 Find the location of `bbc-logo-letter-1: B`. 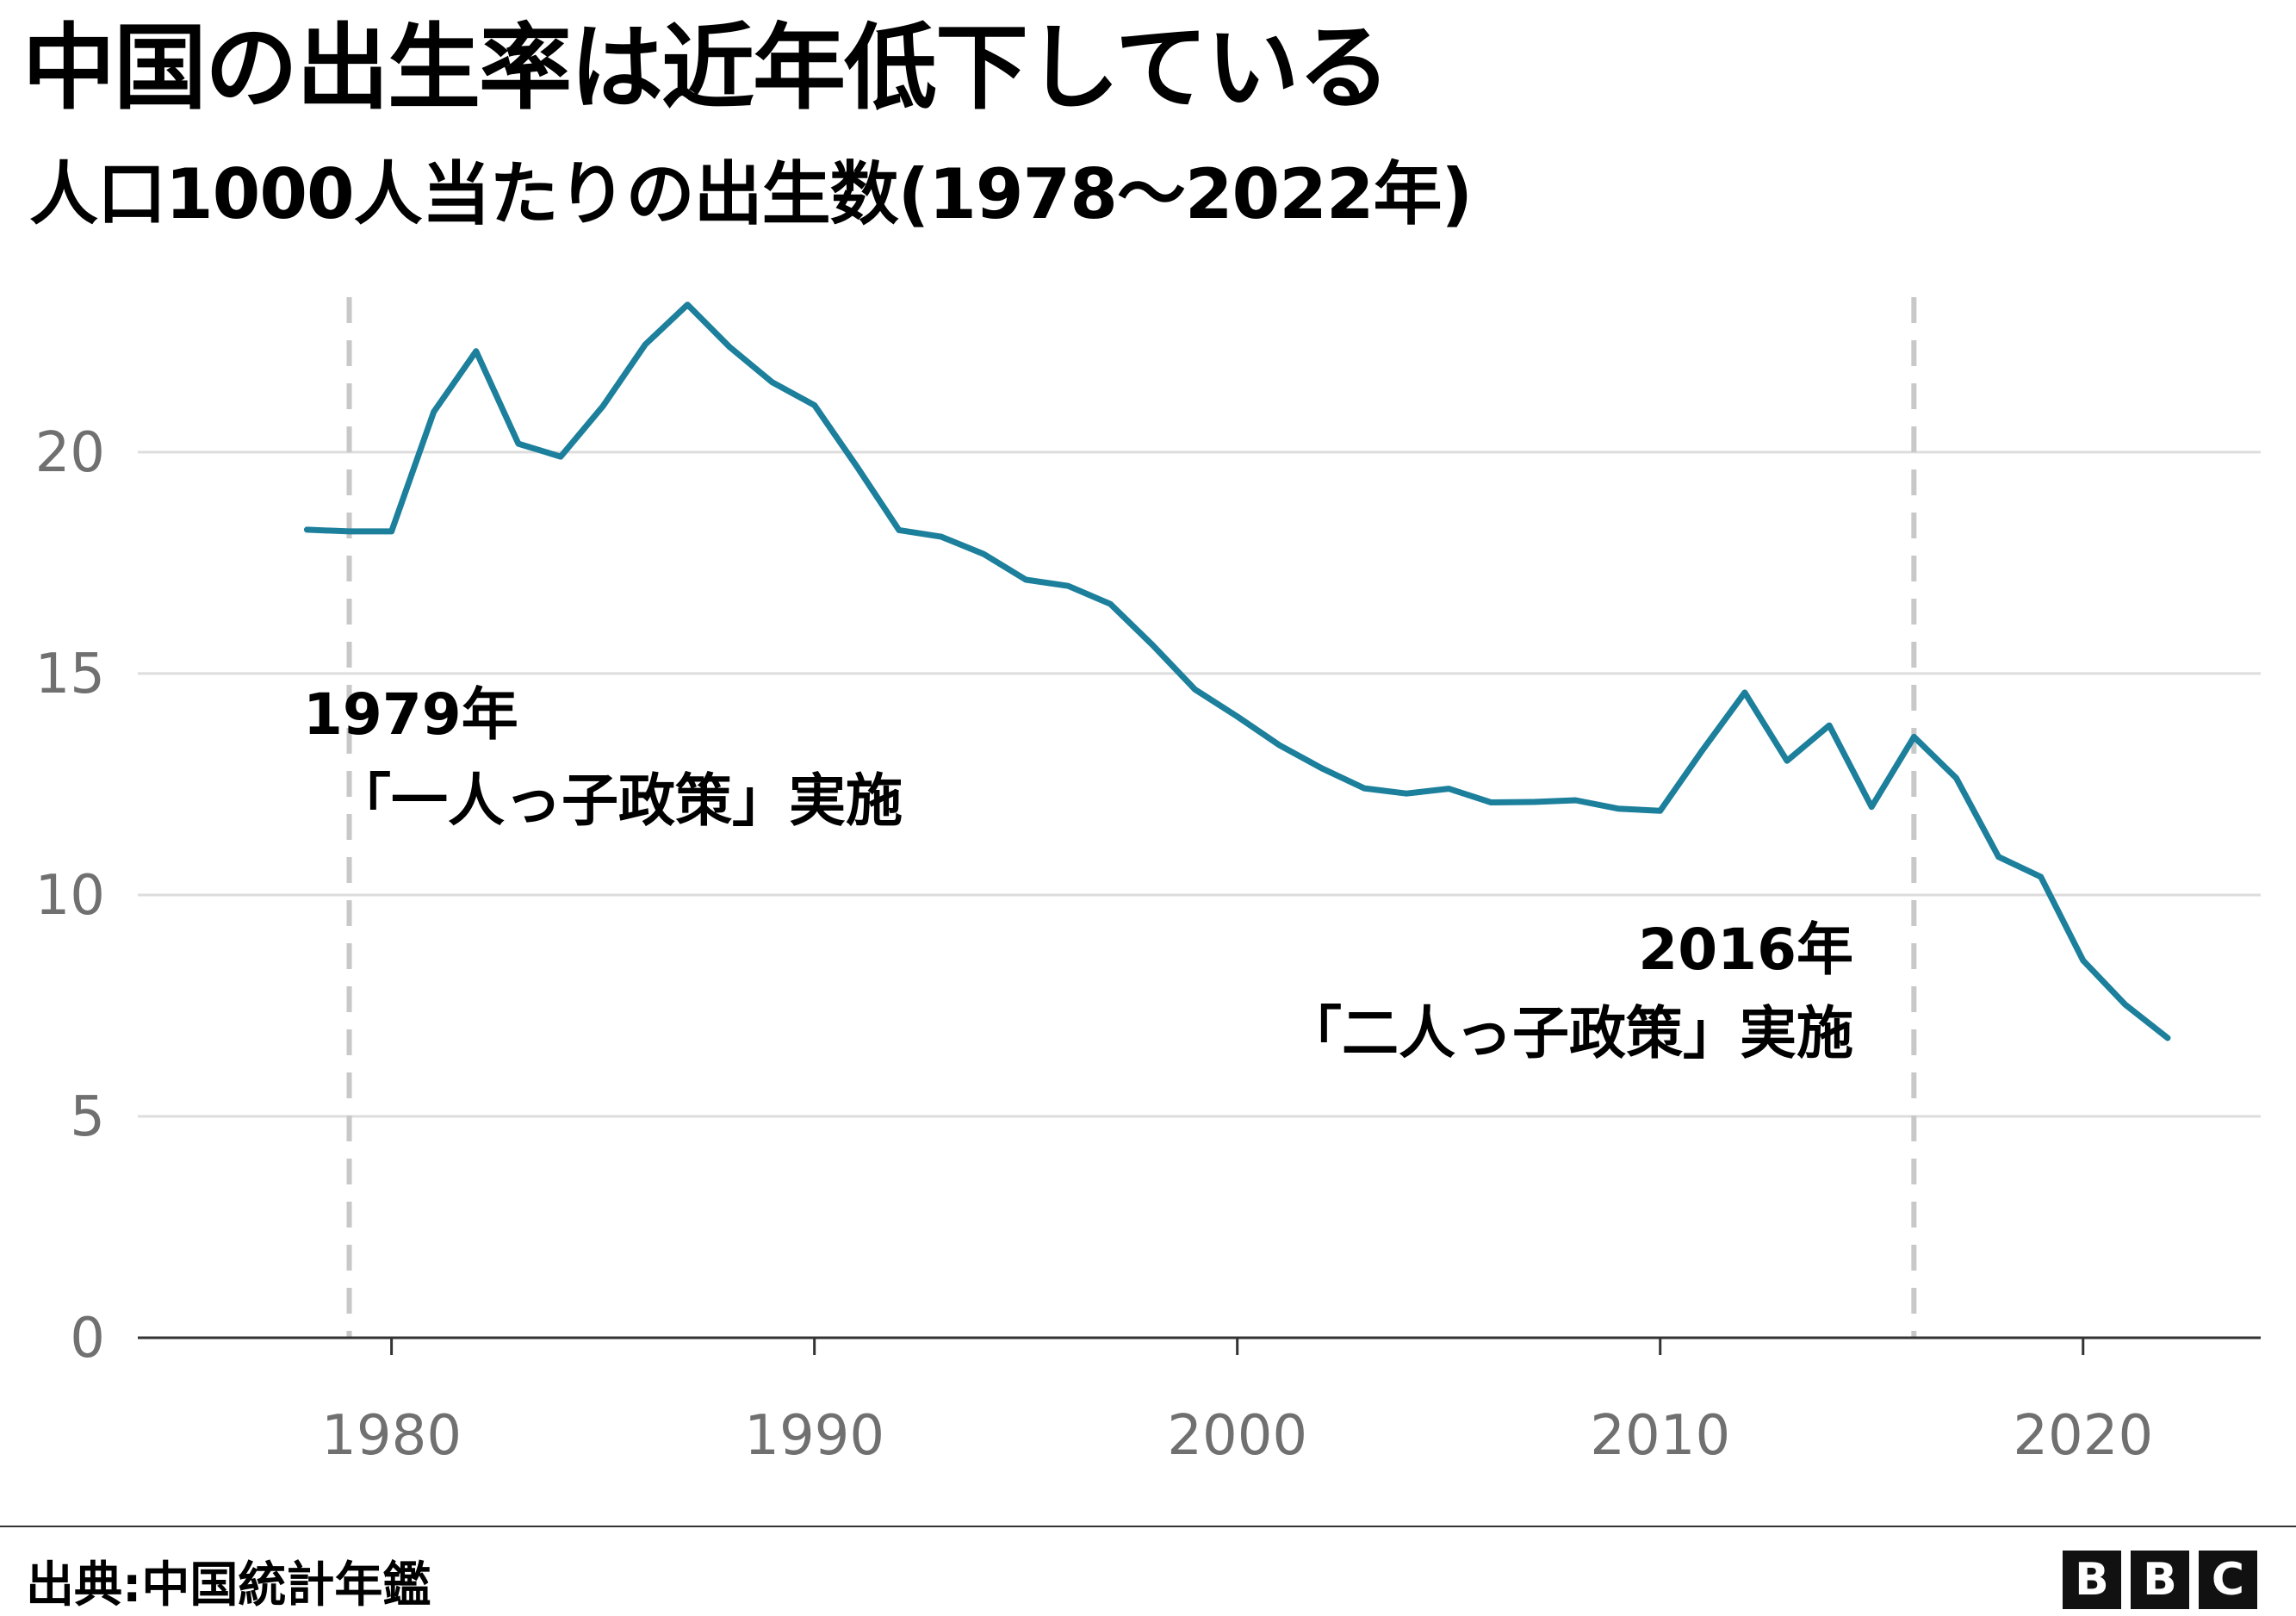

bbc-logo-letter-1: B is located at coordinates (2092, 1580).